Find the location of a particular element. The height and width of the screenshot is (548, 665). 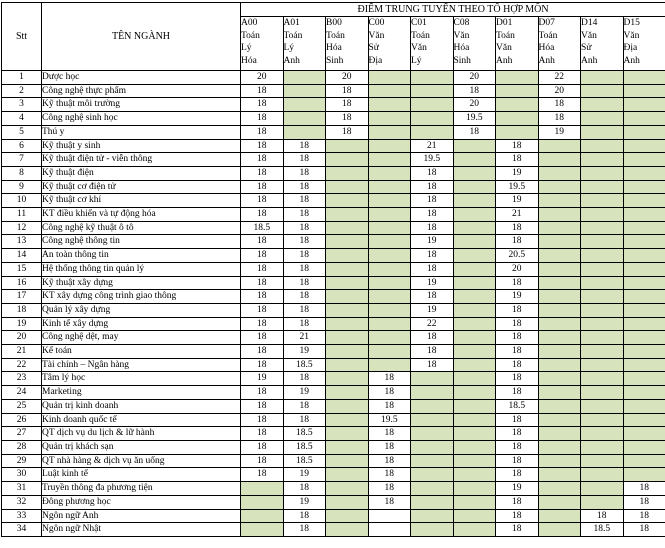

score-cell-A00: 18.5 is located at coordinates (262, 228).